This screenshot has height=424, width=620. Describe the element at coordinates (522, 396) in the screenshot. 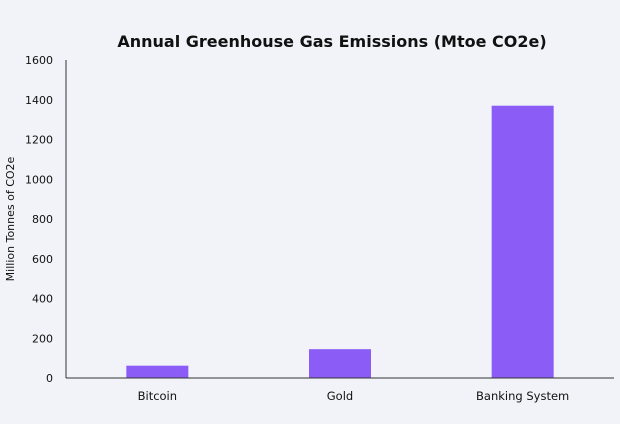

I see `x-tick-label: Banking System` at that location.